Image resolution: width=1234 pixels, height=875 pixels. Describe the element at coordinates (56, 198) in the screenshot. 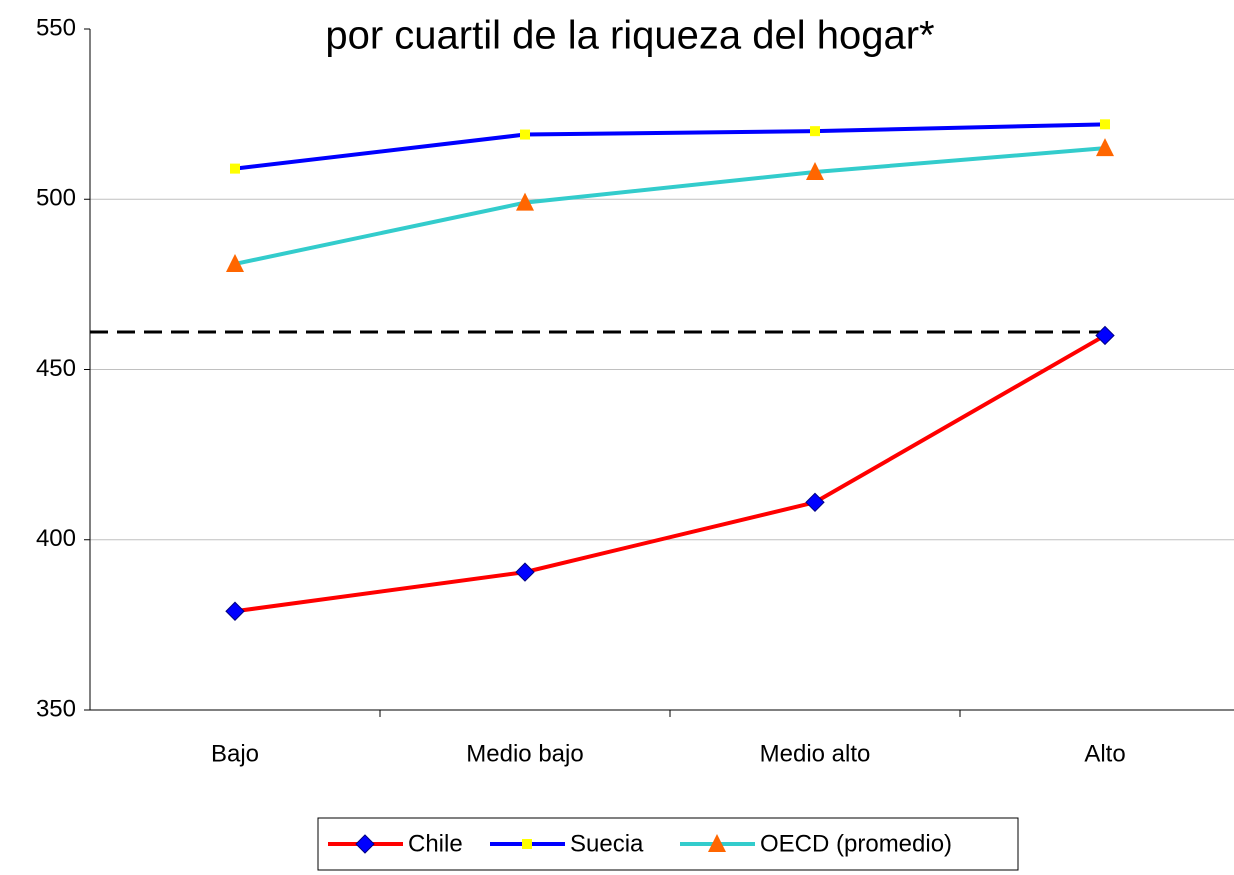

I see `y-tick-label: 500` at that location.